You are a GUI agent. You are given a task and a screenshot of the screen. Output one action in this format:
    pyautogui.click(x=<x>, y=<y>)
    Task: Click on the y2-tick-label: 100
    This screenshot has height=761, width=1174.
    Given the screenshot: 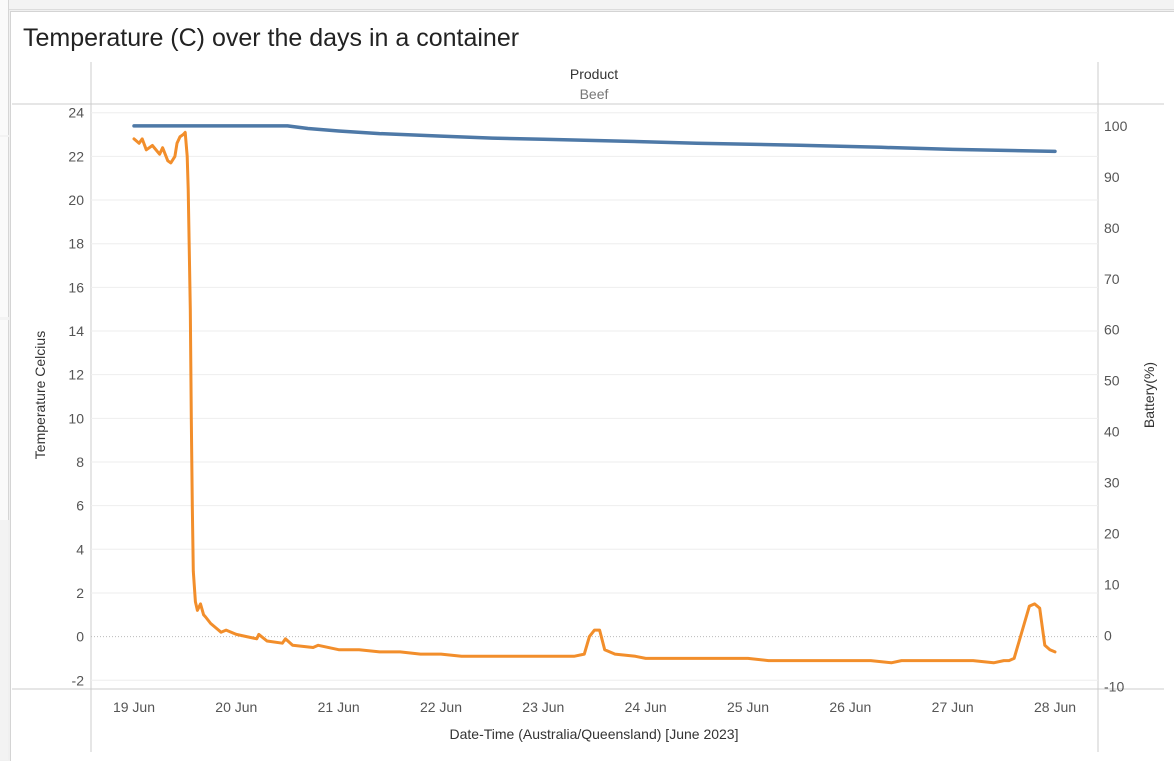 What is the action you would take?
    pyautogui.click(x=1116, y=126)
    